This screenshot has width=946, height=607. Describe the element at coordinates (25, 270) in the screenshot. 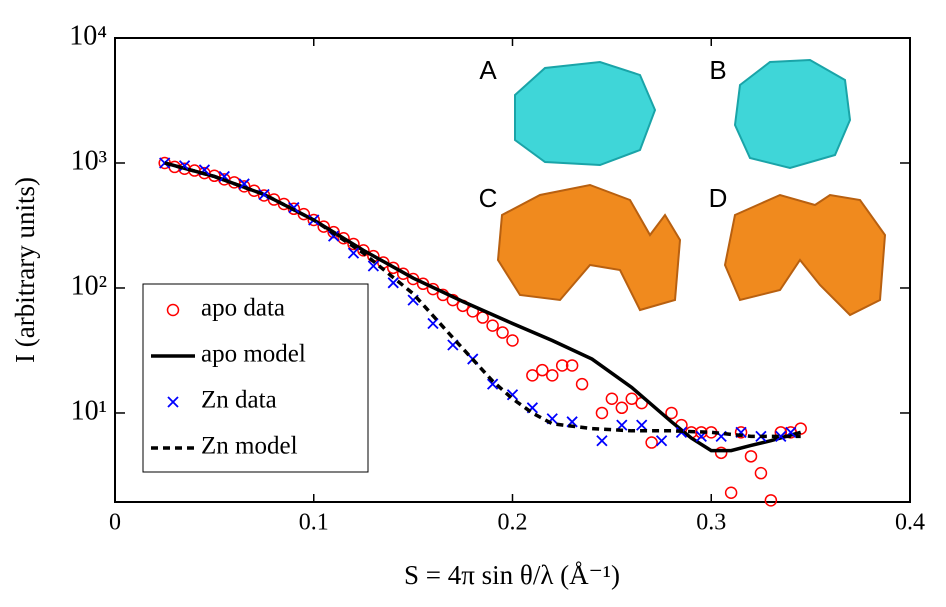

I see `y-axis-label: I (arbitrary units)` at that location.